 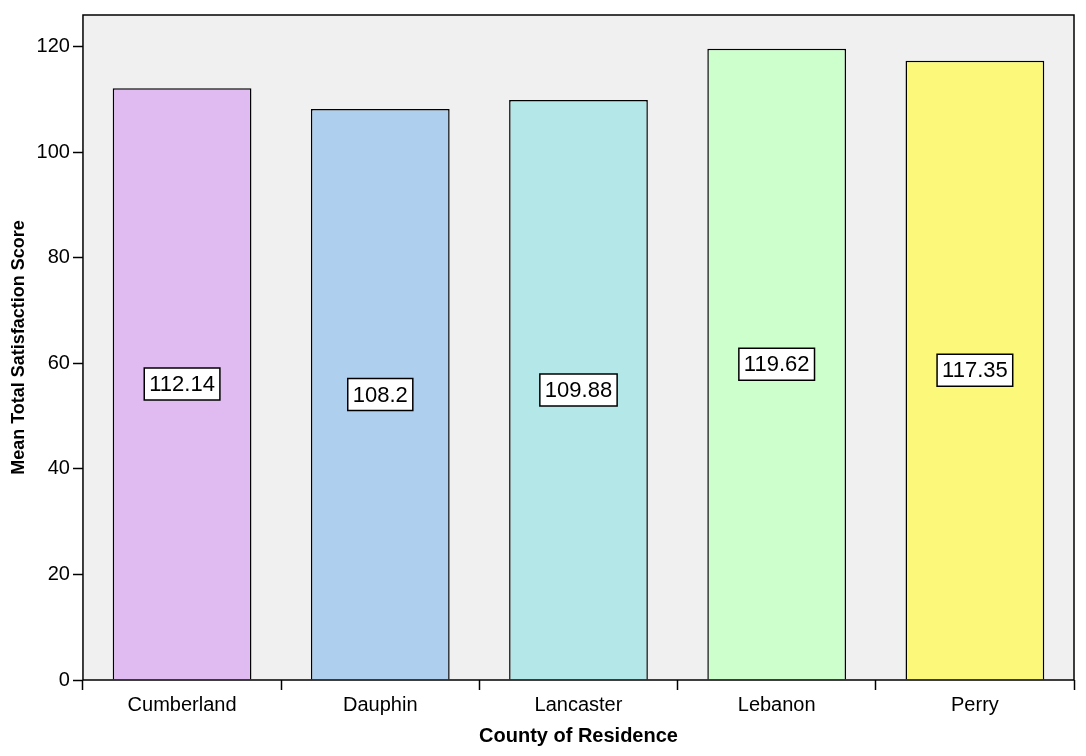 What do you see at coordinates (53, 45) in the screenshot?
I see `y-tick-label: 120` at bounding box center [53, 45].